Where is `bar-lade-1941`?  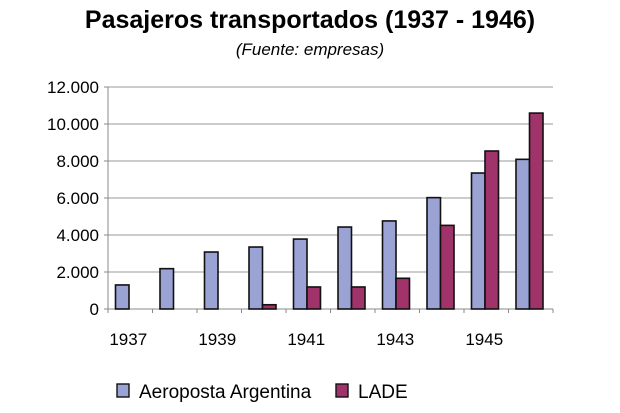
bar-lade-1941 is located at coordinates (314, 298).